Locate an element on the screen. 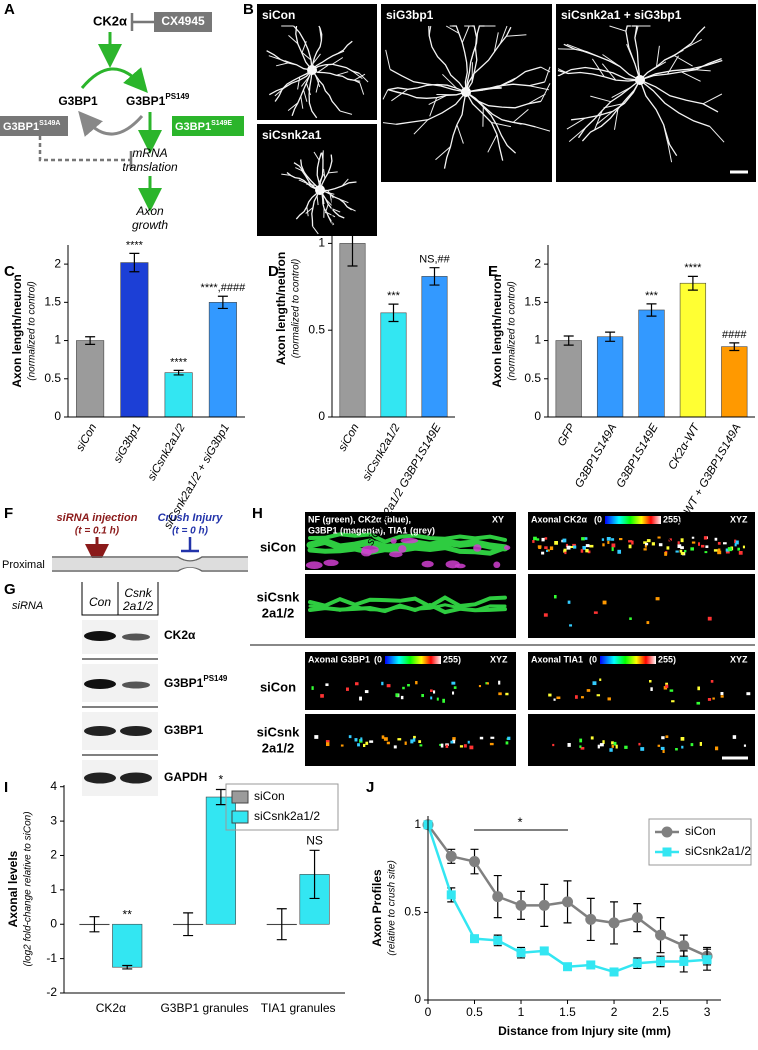 The width and height of the screenshot is (758, 1050). y-axis-title: Axon length/neuron is located at coordinates (497, 330).